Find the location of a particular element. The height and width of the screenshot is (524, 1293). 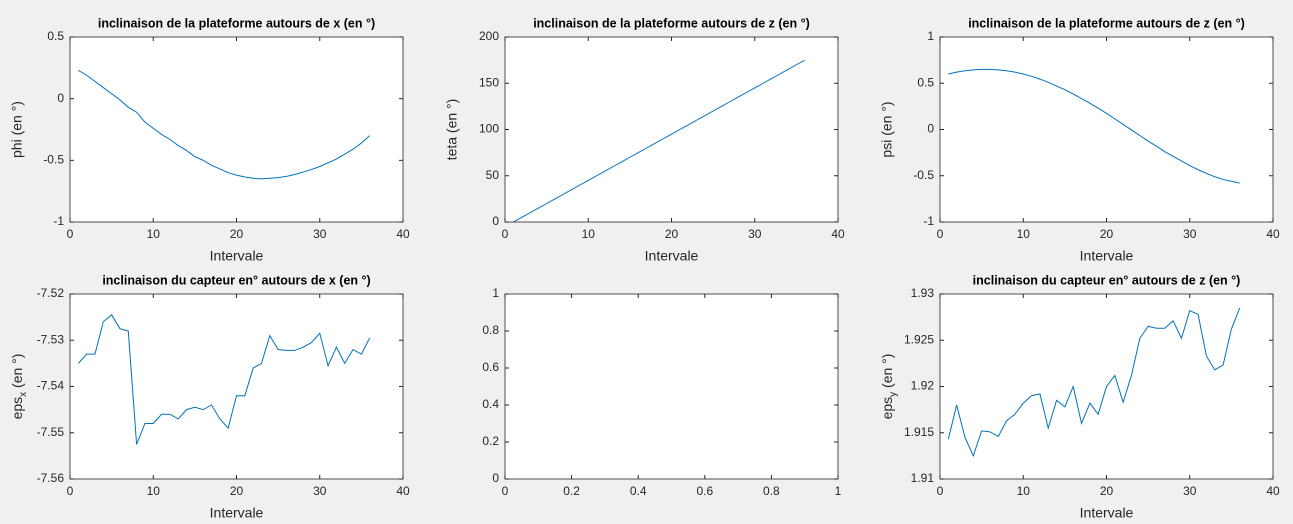

y-tick-label: 1.93 is located at coordinates (923, 293).